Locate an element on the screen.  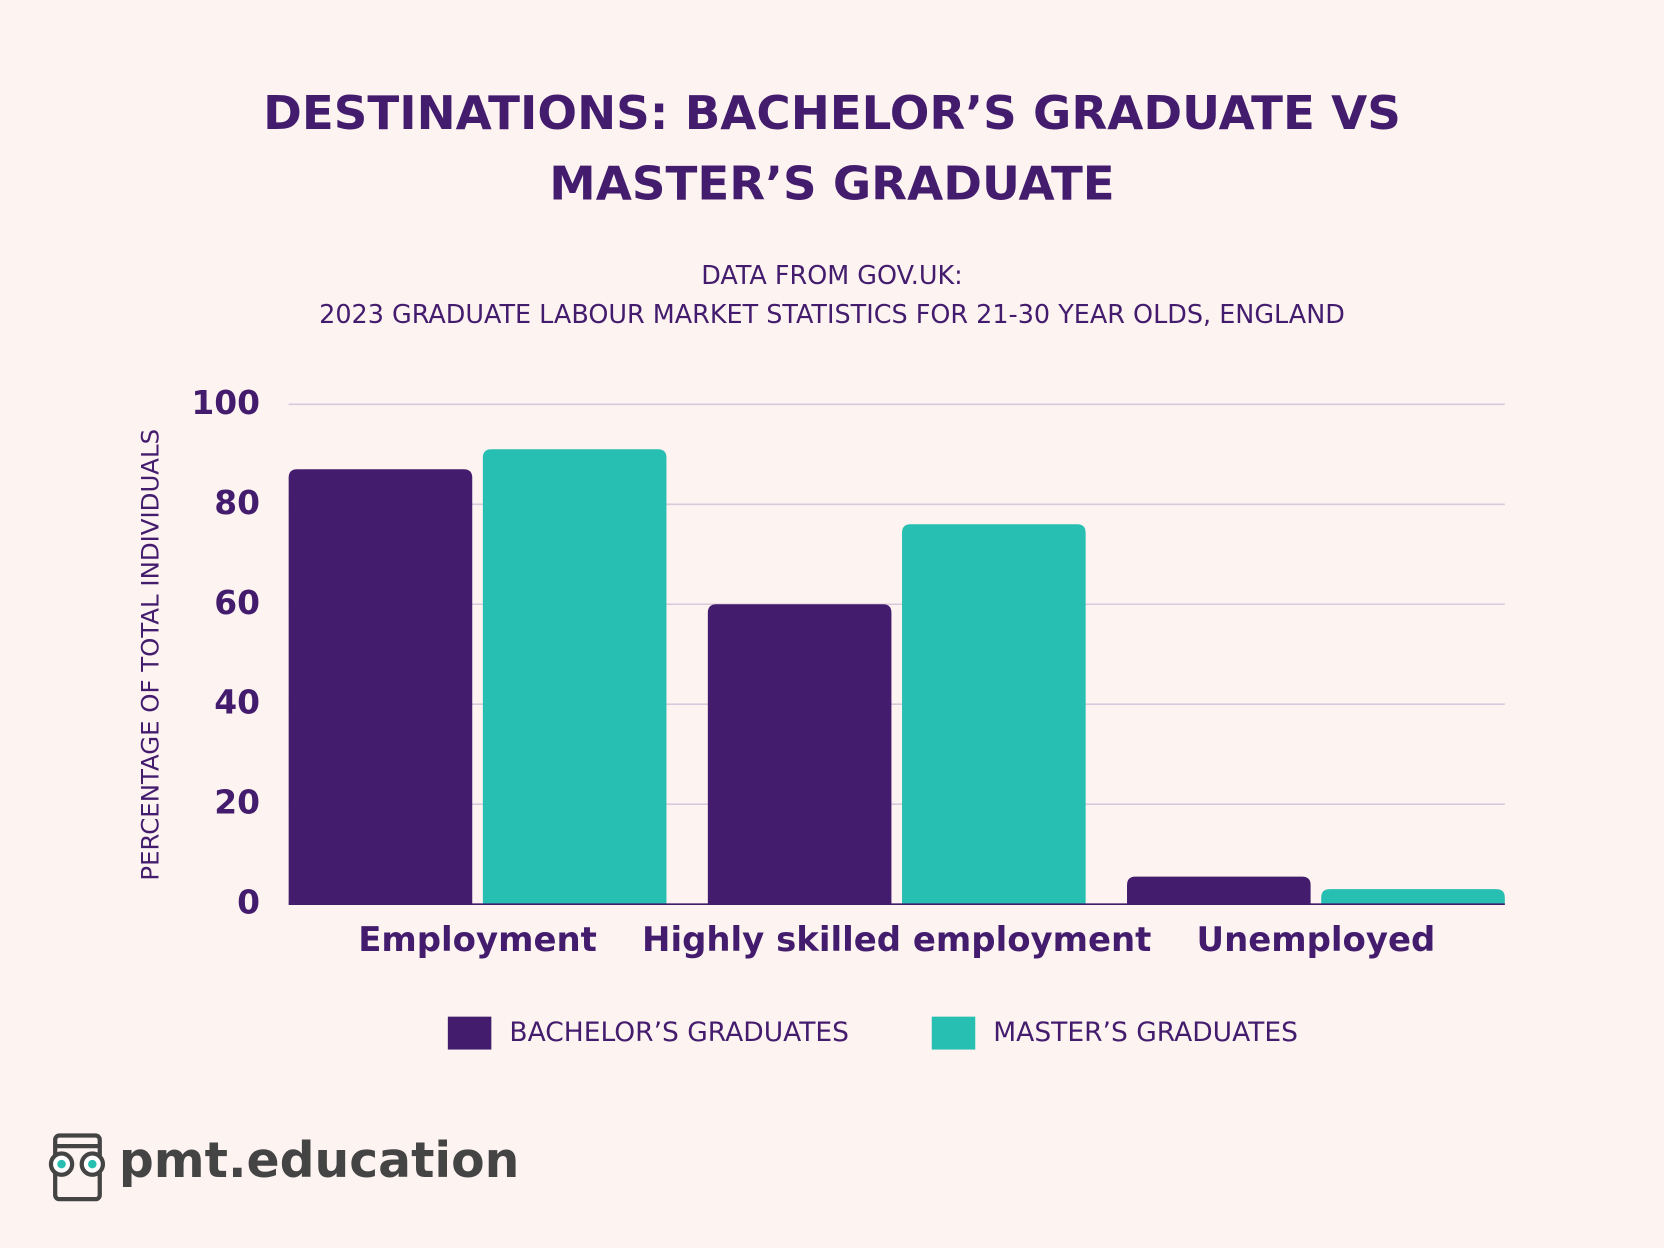
y-tick-label: 20 is located at coordinates (237, 802).